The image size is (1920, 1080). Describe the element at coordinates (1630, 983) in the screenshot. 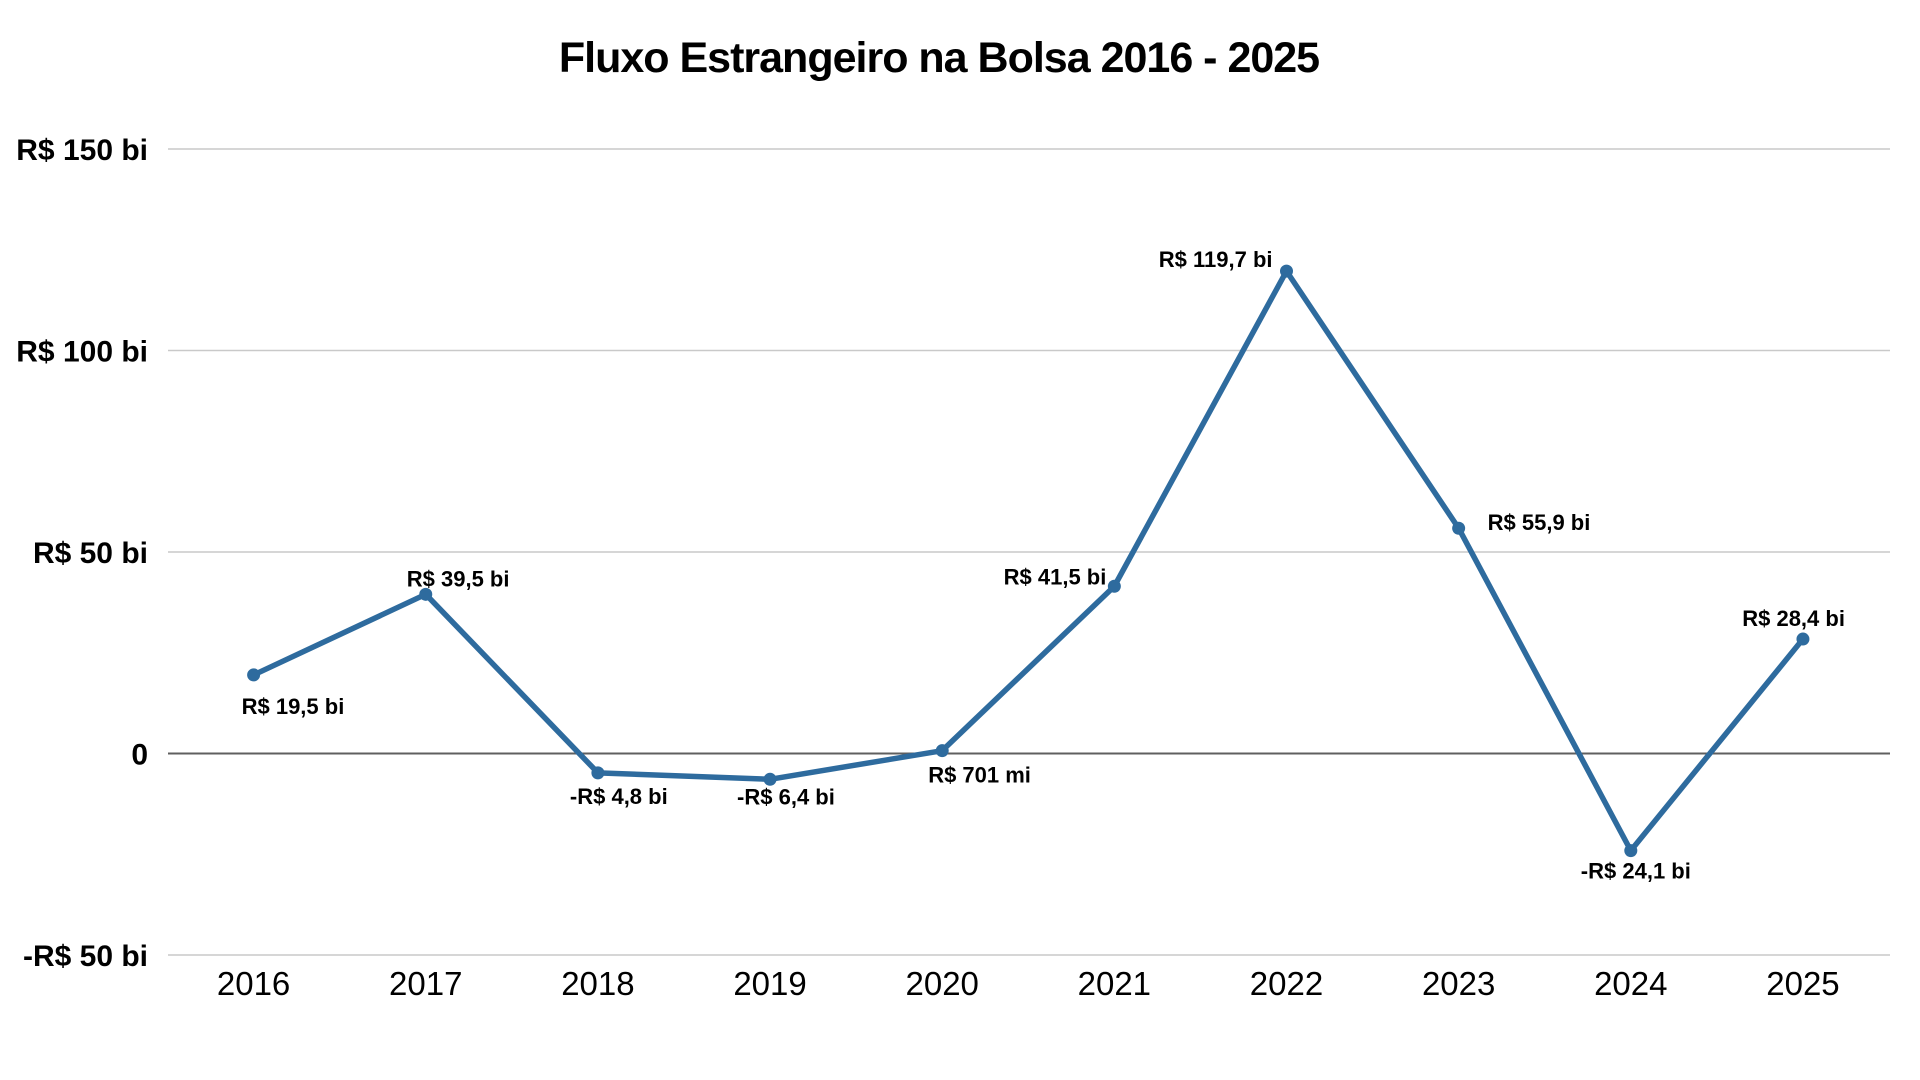

I see `x-axis-tick-label: 2024` at that location.